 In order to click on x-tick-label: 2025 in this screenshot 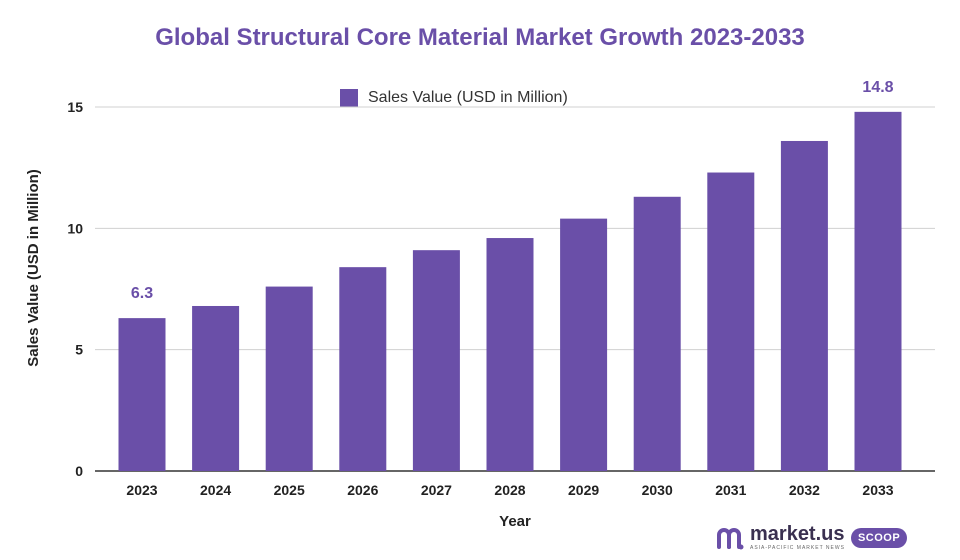, I will do `click(289, 490)`.